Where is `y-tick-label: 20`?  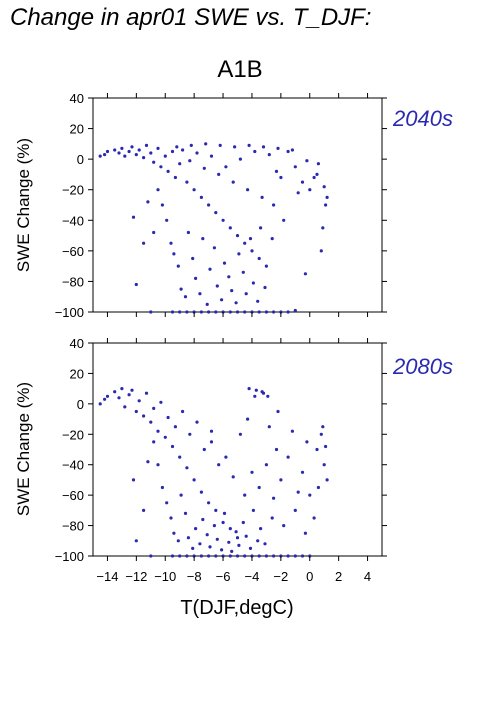
y-tick-label: 20 is located at coordinates (77, 129).